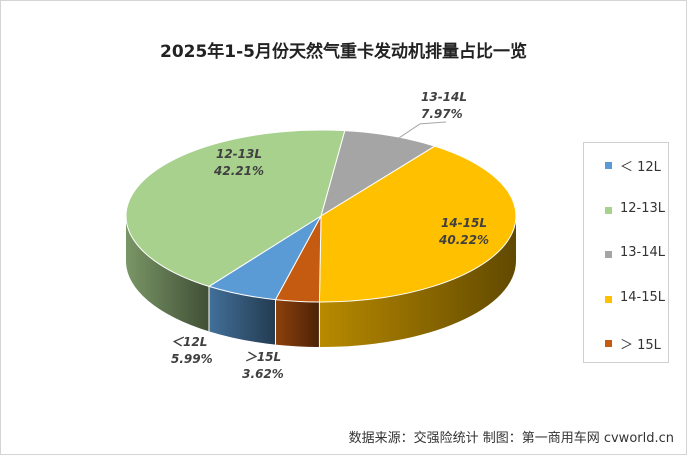 The image size is (687, 456). I want to click on legend-item-13-14: 13-14L, so click(626, 266).